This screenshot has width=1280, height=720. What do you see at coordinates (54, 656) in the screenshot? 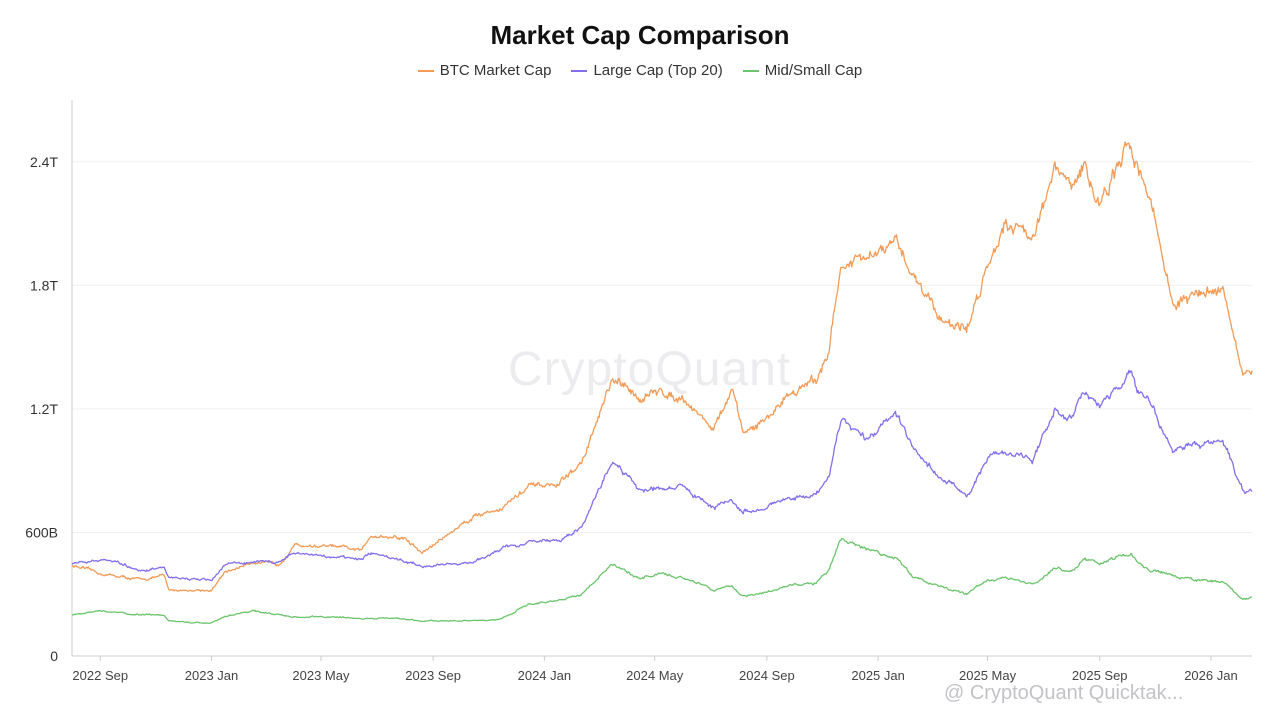
I see `y-tick-label: 0` at bounding box center [54, 656].